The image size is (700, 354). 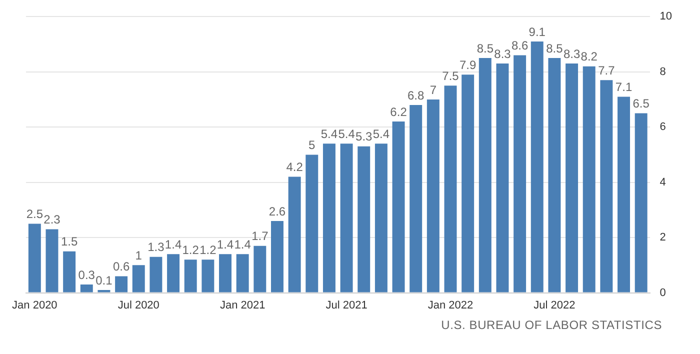 What do you see at coordinates (663, 127) in the screenshot?
I see `y-tick-label: 6` at bounding box center [663, 127].